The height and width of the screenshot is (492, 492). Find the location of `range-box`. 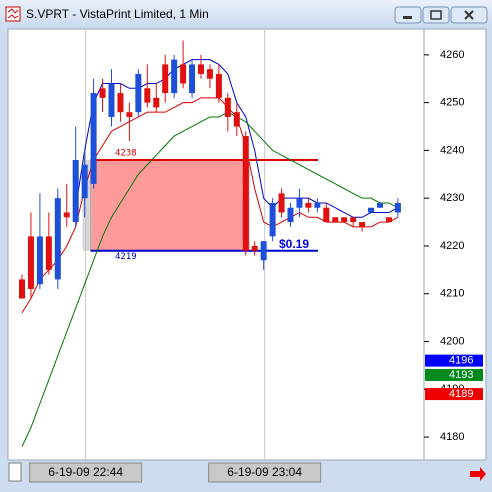

range-box is located at coordinates (170, 205).